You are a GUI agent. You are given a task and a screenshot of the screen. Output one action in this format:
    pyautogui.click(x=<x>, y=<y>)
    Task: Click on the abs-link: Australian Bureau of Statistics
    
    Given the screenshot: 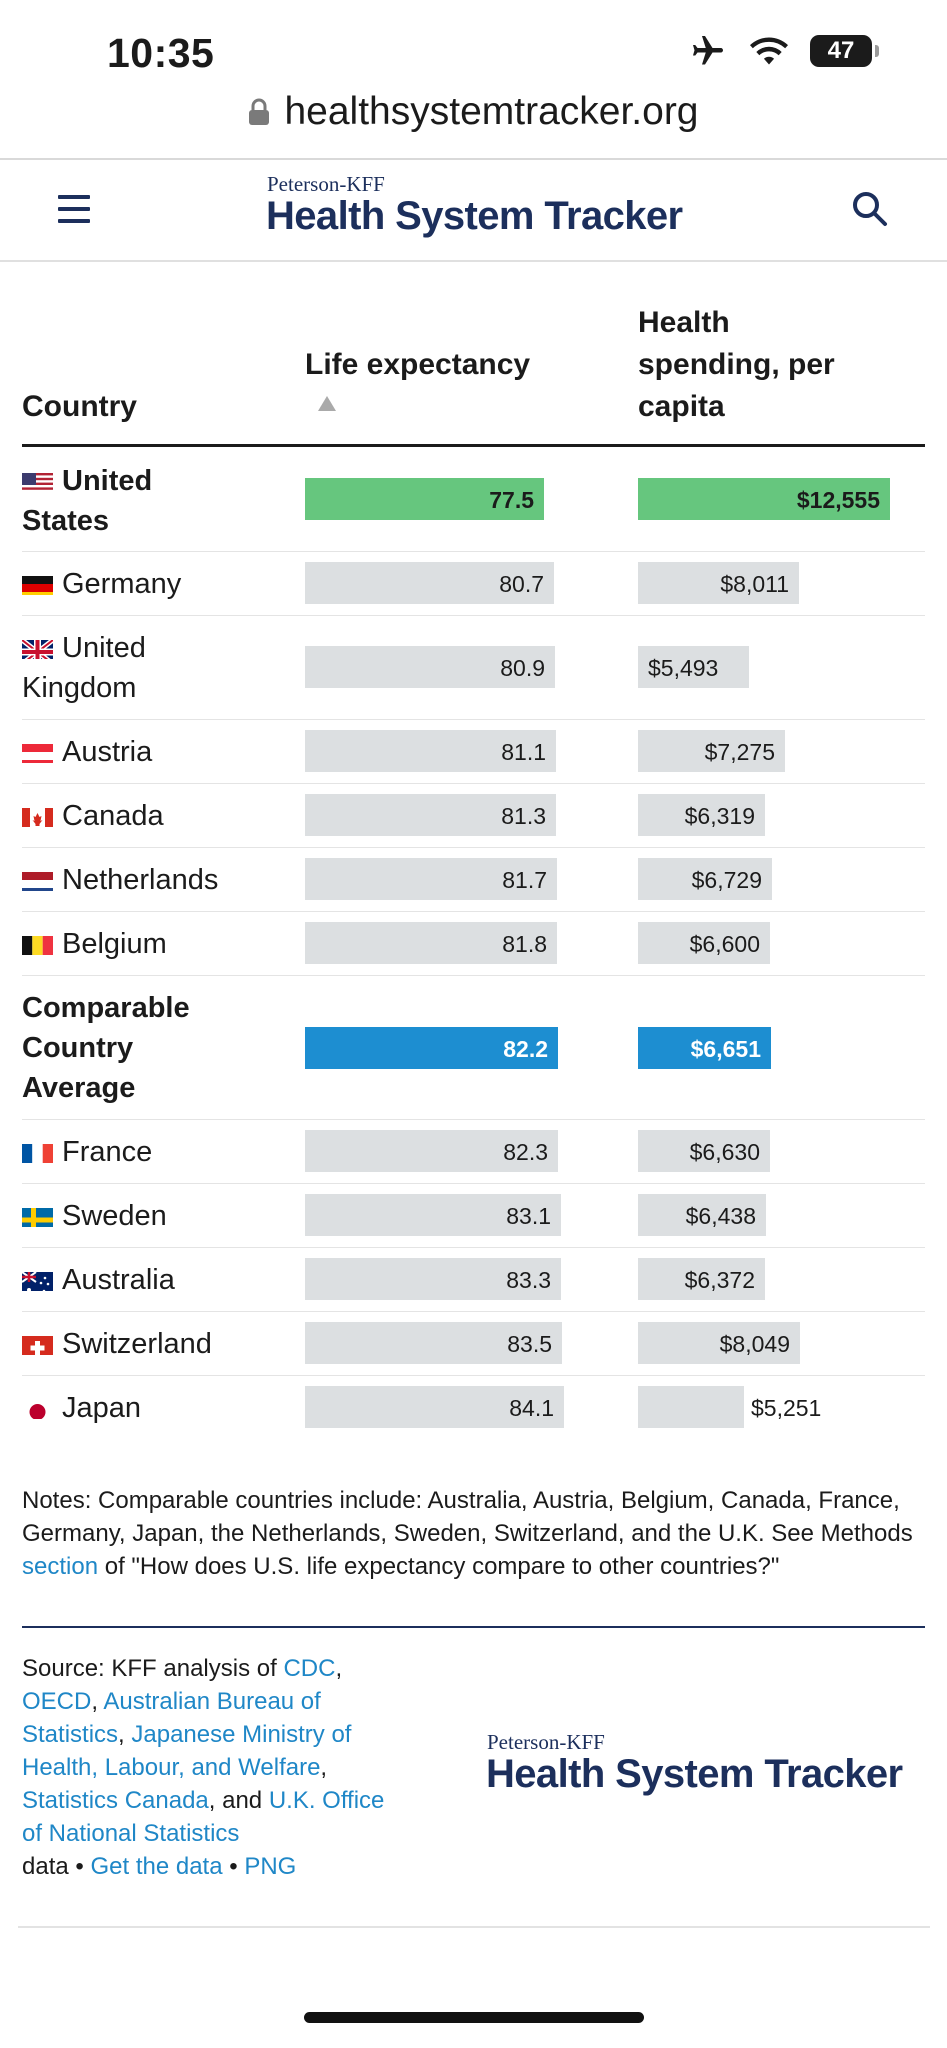 What is the action you would take?
    pyautogui.click(x=171, y=1718)
    